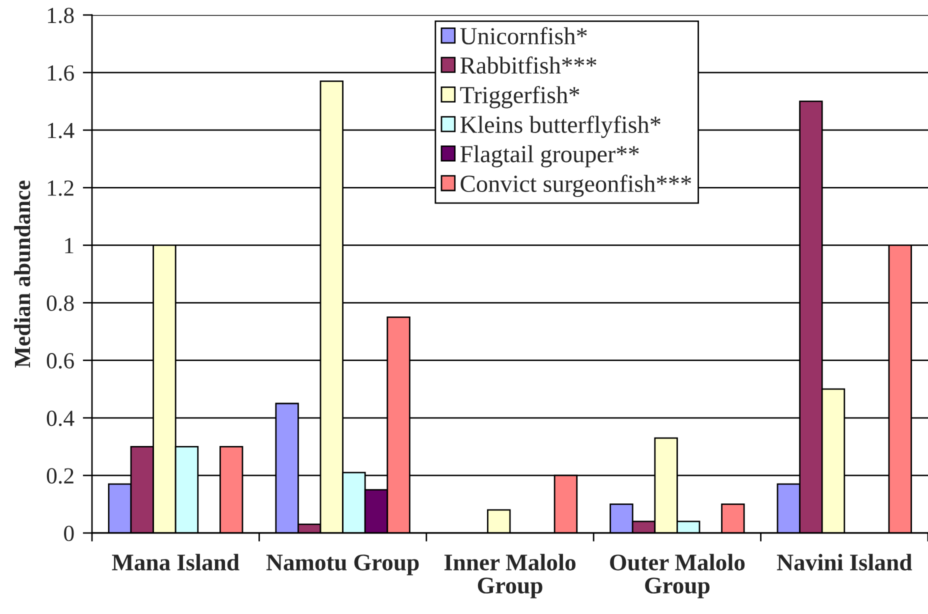 This screenshot has height=614, width=928. What do you see at coordinates (60, 303) in the screenshot?
I see `y-tick-label: 0.8` at bounding box center [60, 303].